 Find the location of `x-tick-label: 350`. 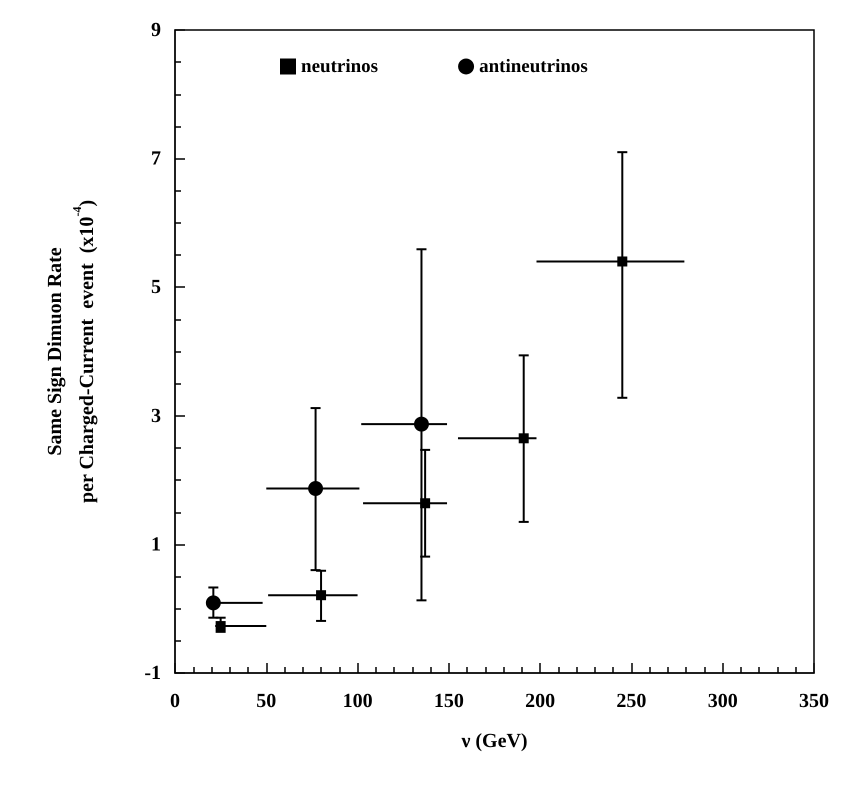

x-tick-label: 350 is located at coordinates (814, 701).